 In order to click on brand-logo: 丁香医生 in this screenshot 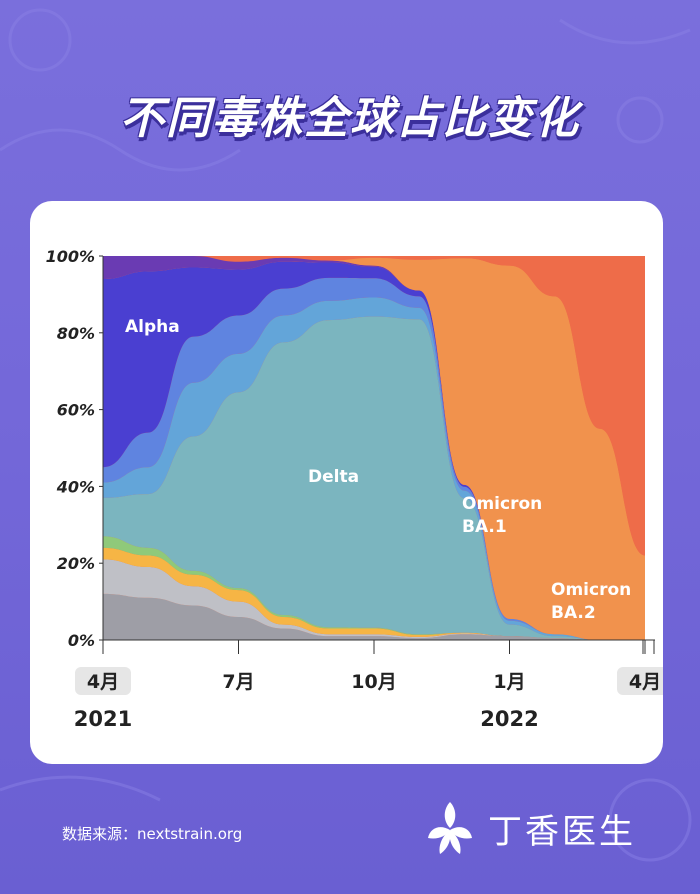, I will do `click(529, 828)`.